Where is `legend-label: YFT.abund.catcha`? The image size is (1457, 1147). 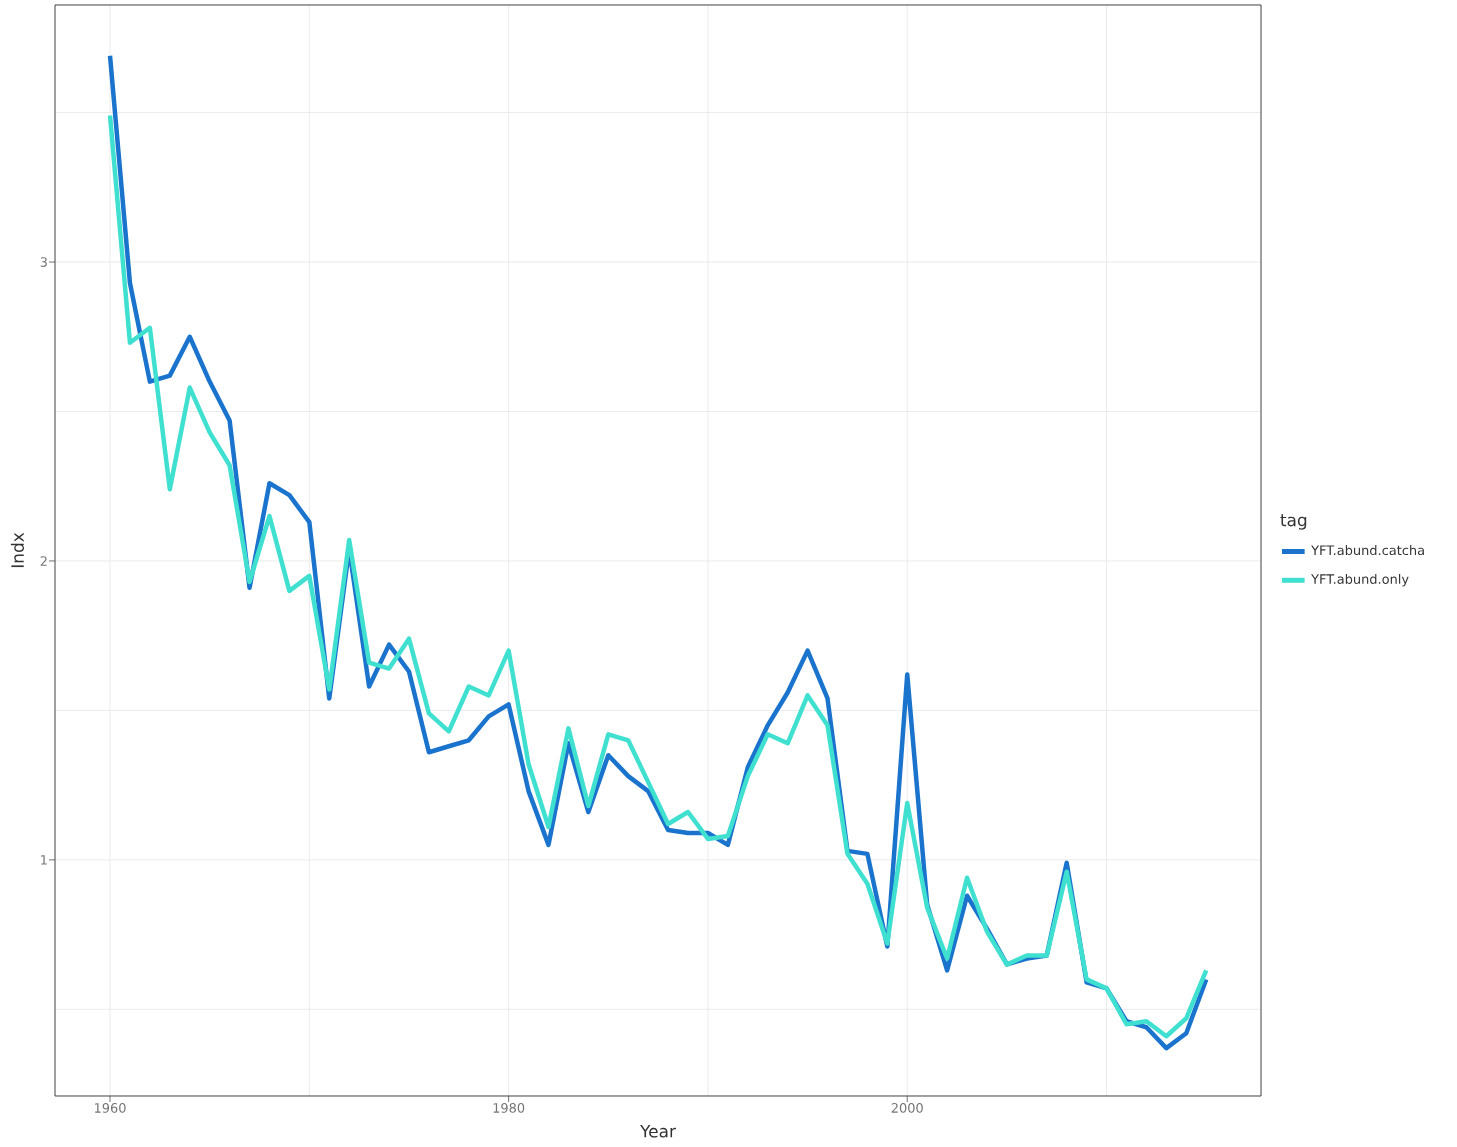
legend-label: YFT.abund.catcha is located at coordinates (1367, 550).